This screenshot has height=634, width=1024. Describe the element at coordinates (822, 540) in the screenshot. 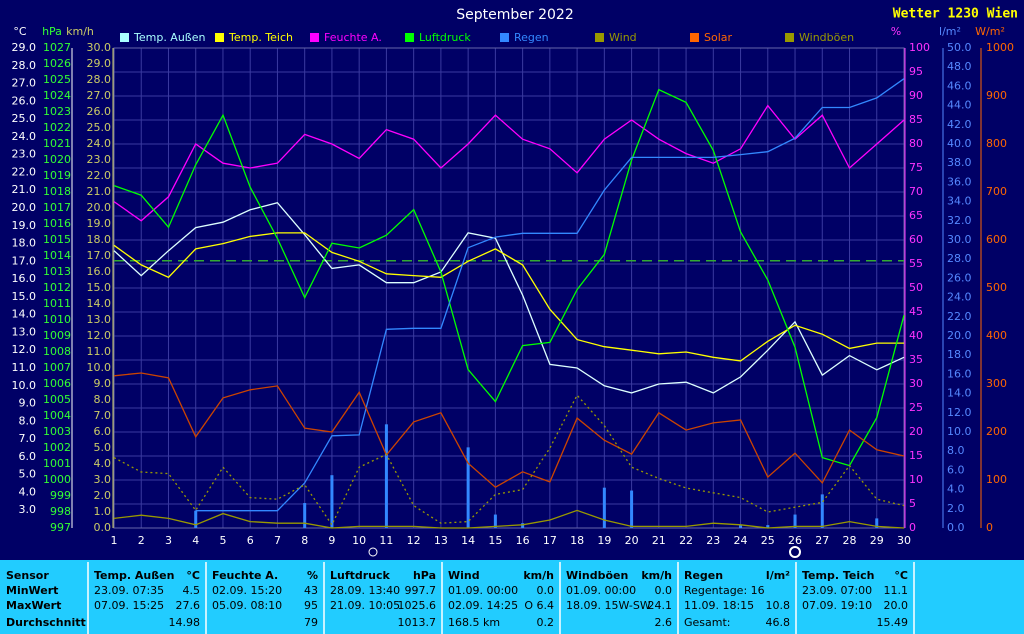

I see `x-tick-label: 27` at that location.